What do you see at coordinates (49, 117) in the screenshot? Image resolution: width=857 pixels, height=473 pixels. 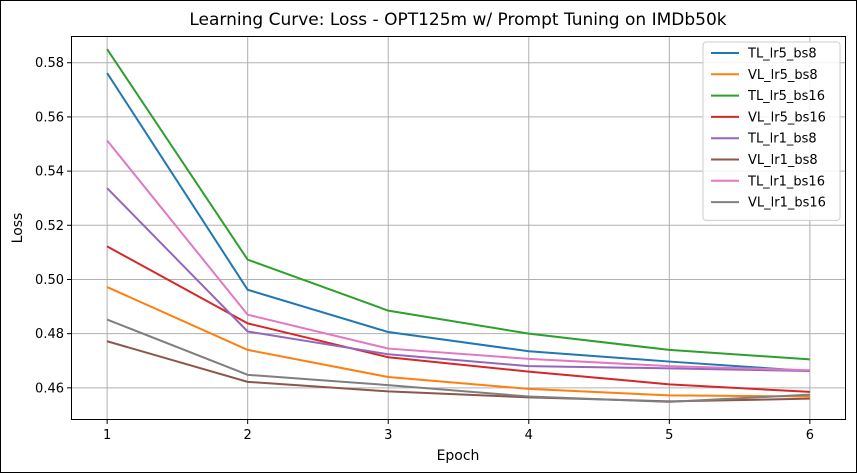 I see `y-tick-label: 0.56` at bounding box center [49, 117].